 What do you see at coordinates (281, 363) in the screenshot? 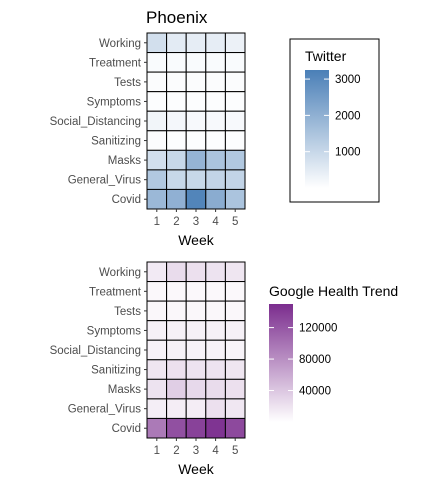
I see `google-colorbar` at bounding box center [281, 363].